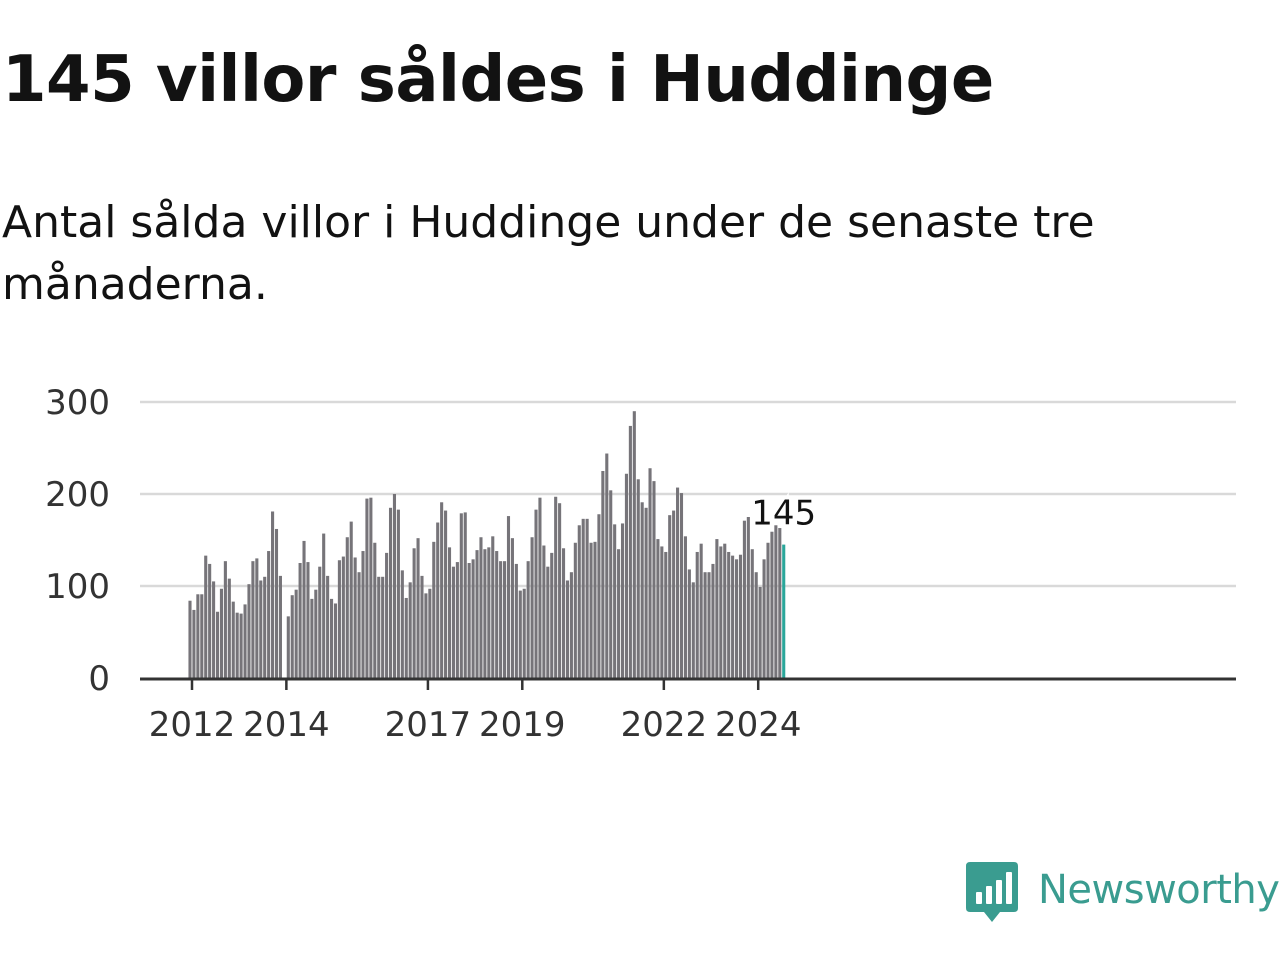 The image size is (1280, 960). I want to click on x-tick-label: 2014, so click(286, 725).